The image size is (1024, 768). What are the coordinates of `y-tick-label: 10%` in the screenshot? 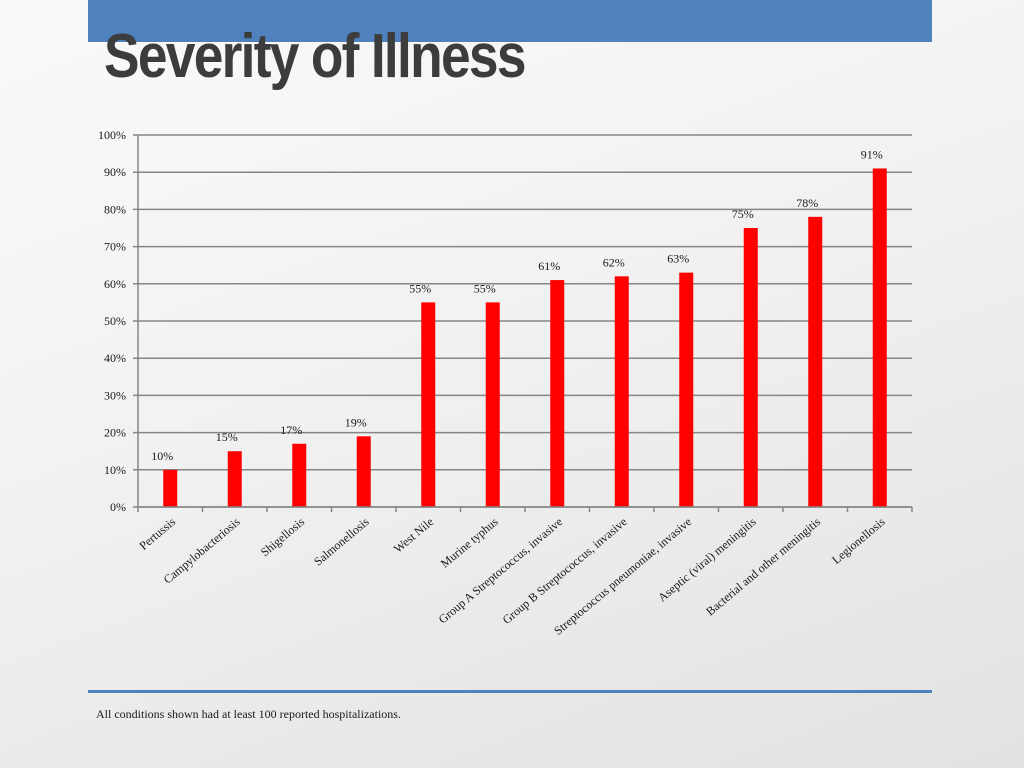 It's located at (115, 470).